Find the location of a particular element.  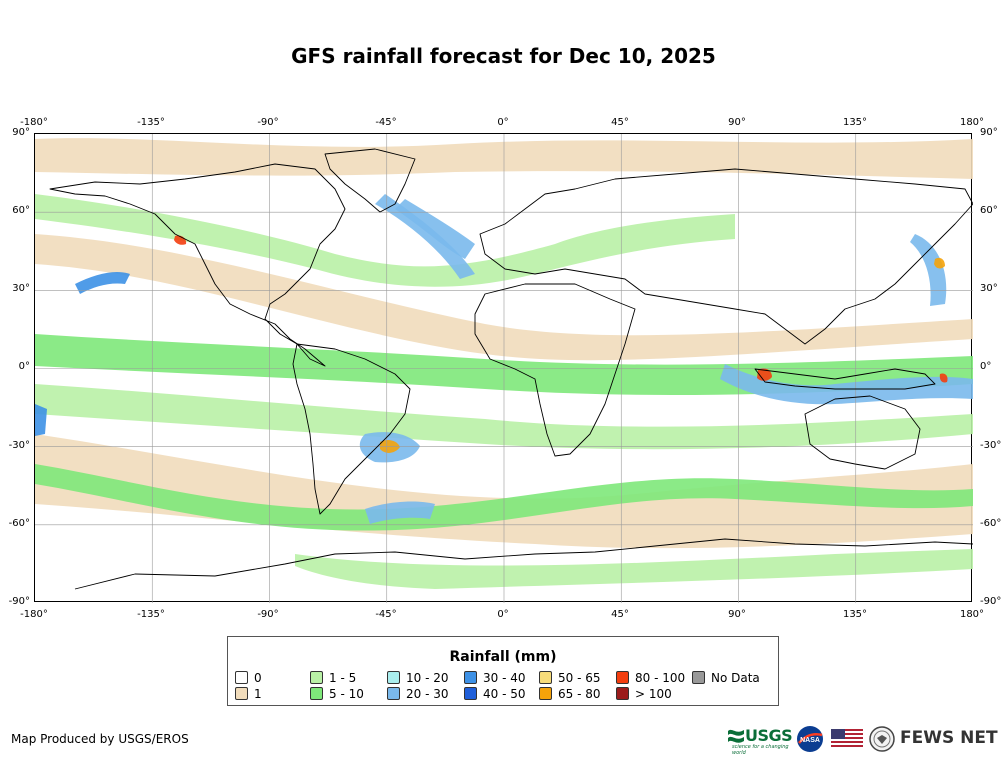

legend-item: 80 - 100 is located at coordinates (650, 678).